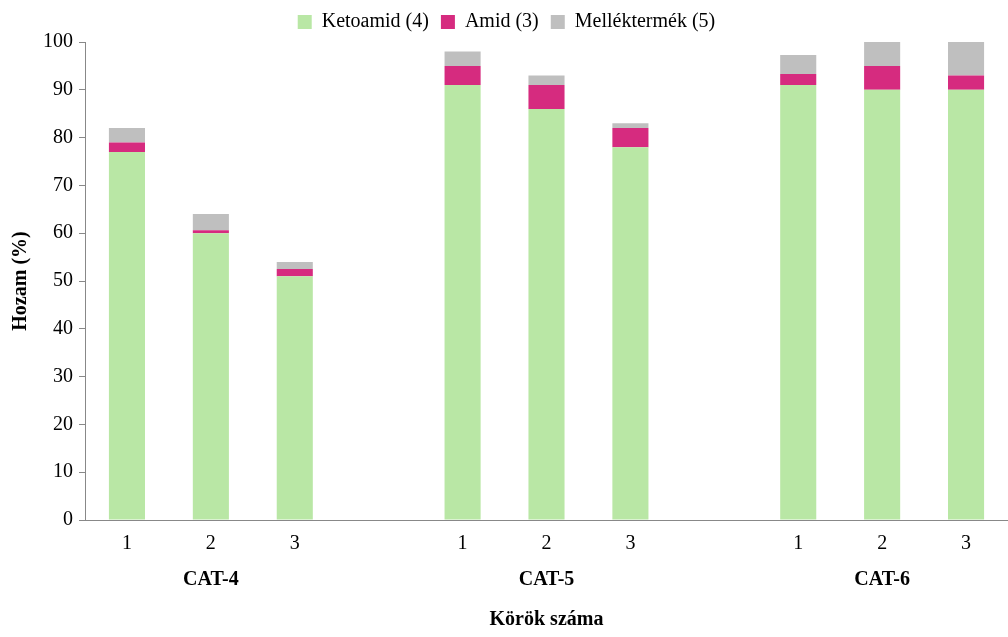  I want to click on legend-label: Ketoamid (4), so click(375, 21).